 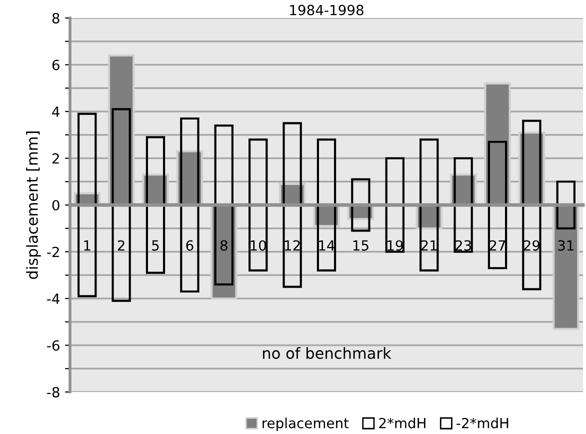 What do you see at coordinates (53, 252) in the screenshot?
I see `y-tick-label: -2` at bounding box center [53, 252].